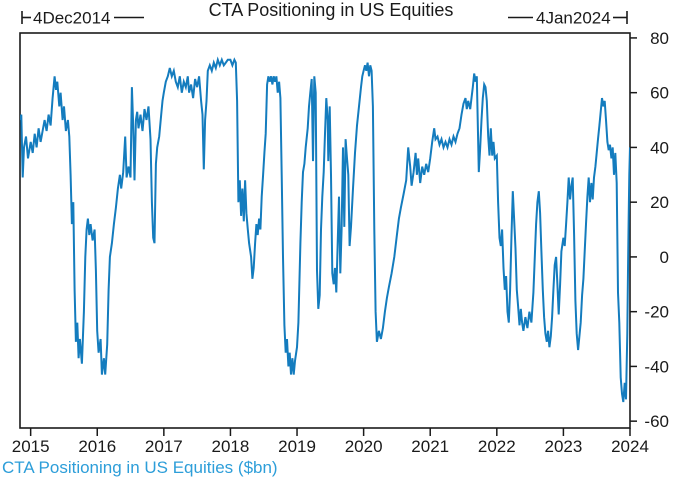  Describe the element at coordinates (297, 446) in the screenshot. I see `x-tick-label: 2019` at that location.